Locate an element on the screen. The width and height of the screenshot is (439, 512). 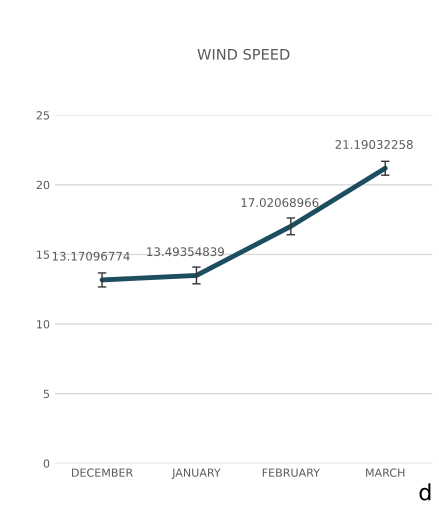
x-tick-label: DECEMBER is located at coordinates (102, 472).